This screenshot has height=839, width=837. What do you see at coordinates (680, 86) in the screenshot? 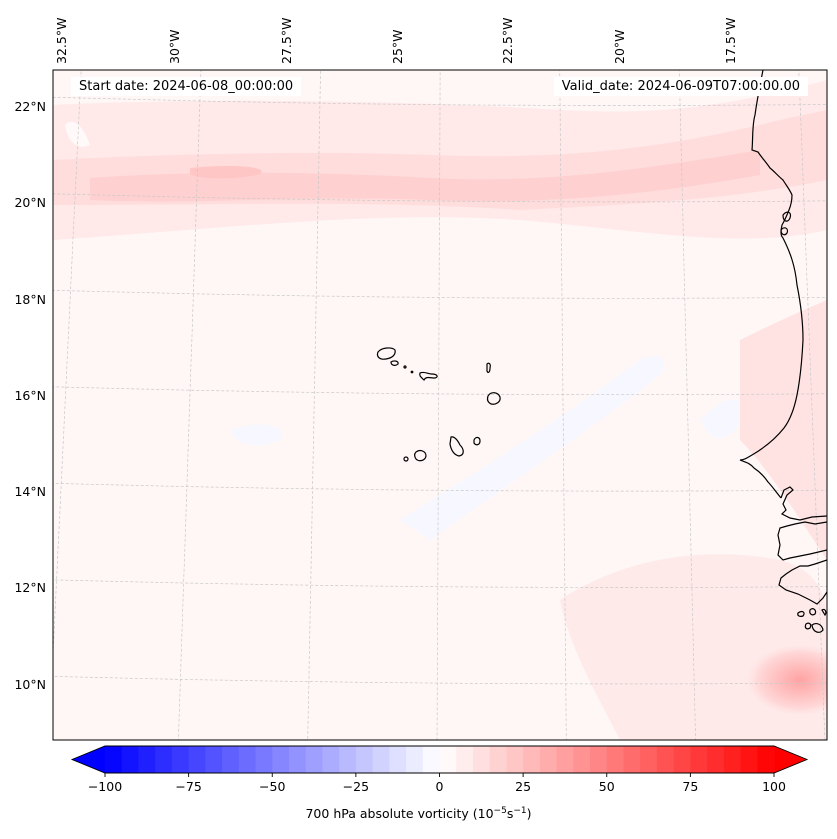
I see `valid-date-label: Valid_date: 2024-06-09T07:00:00.00` at bounding box center [680, 86].